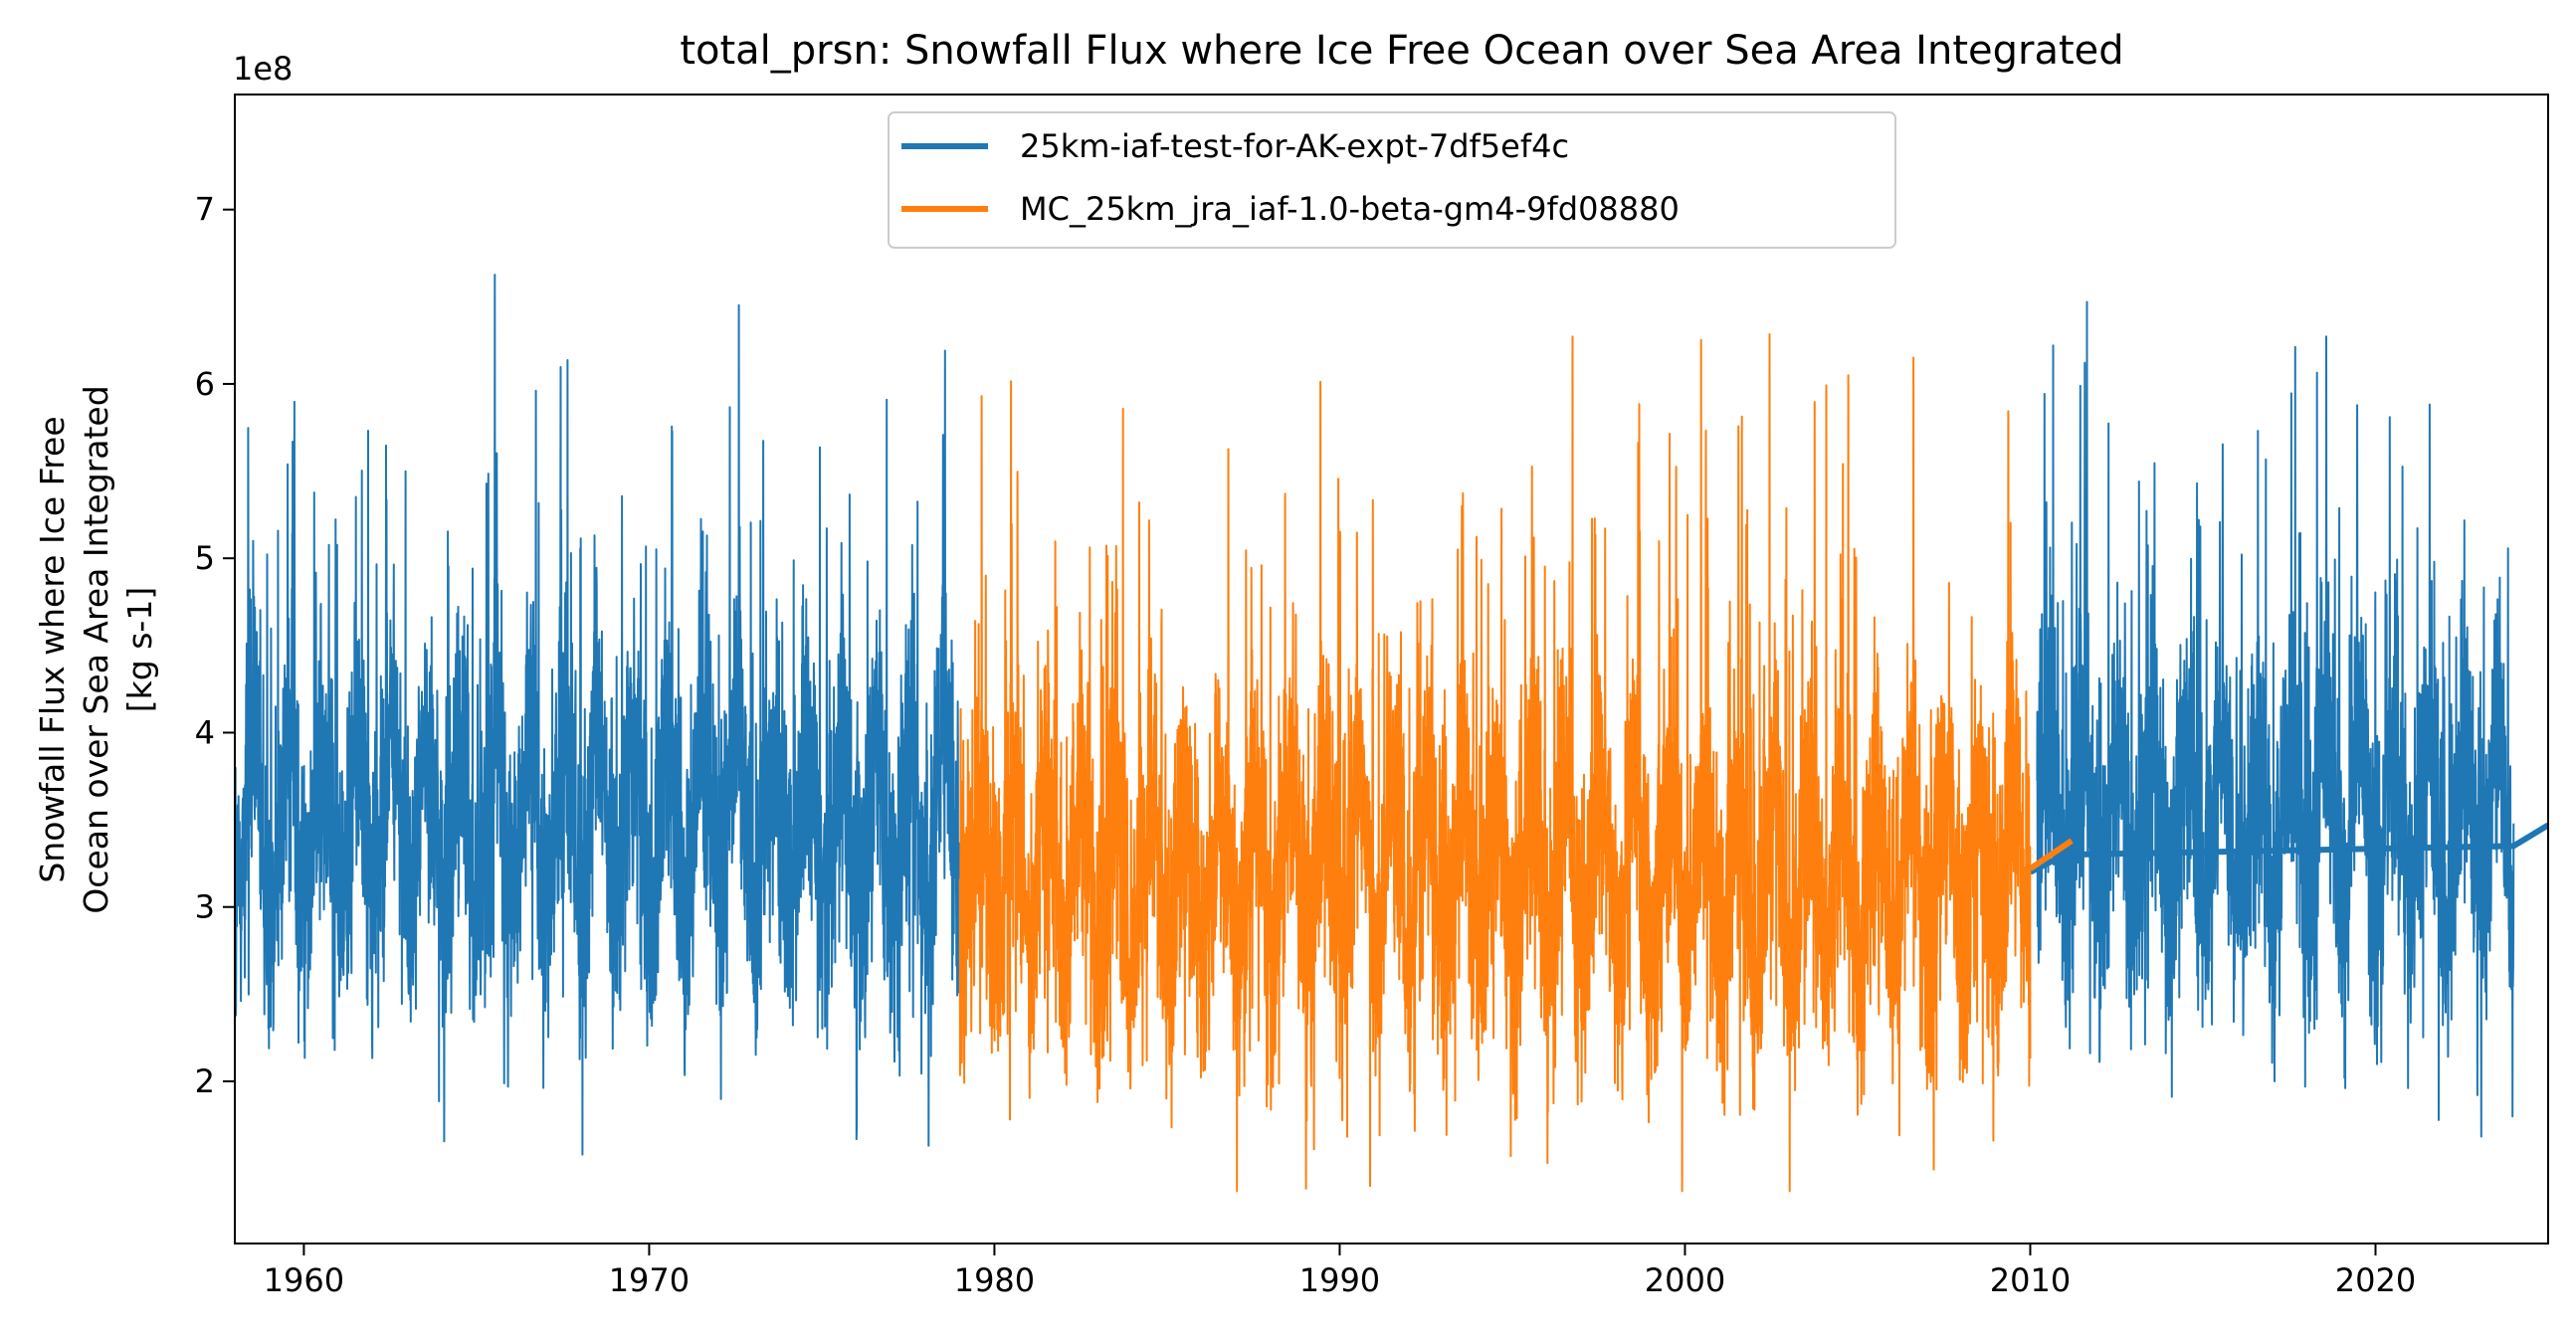 The height and width of the screenshot is (1340, 2576). What do you see at coordinates (2375, 1280) in the screenshot?
I see `x-tick-label: 2020` at bounding box center [2375, 1280].